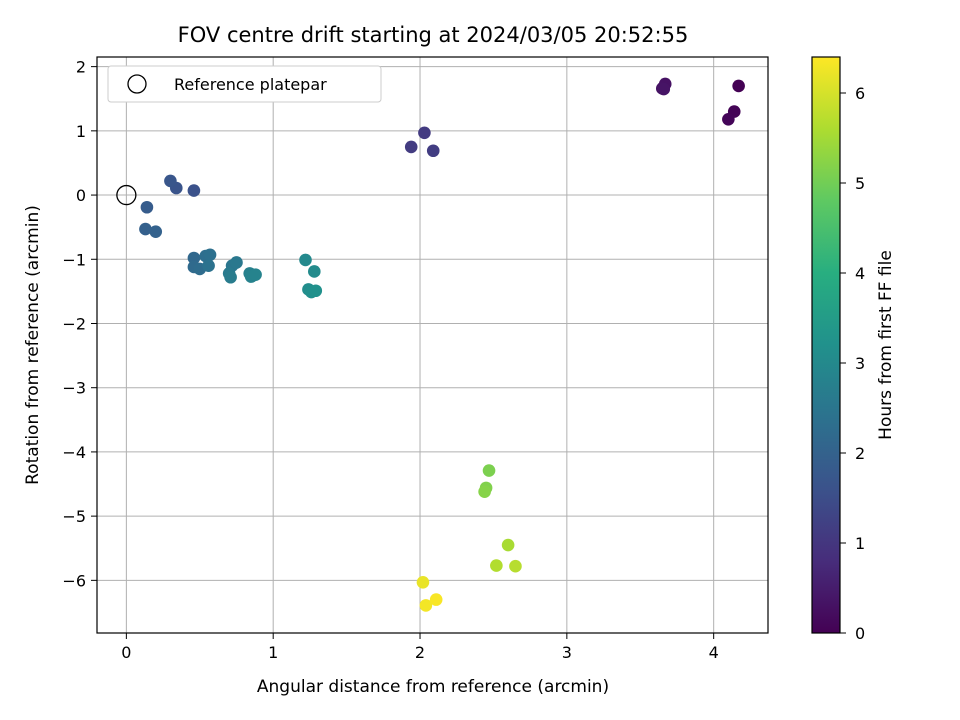 This screenshot has width=960, height=720. What do you see at coordinates (74, 323) in the screenshot?
I see `y-tick-label: −2` at bounding box center [74, 323].